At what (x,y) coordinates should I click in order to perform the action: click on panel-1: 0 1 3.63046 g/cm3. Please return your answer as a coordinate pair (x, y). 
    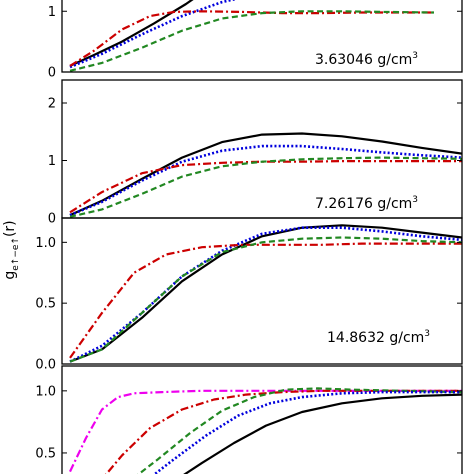
    Looking at the image, I should click on (255, 40).